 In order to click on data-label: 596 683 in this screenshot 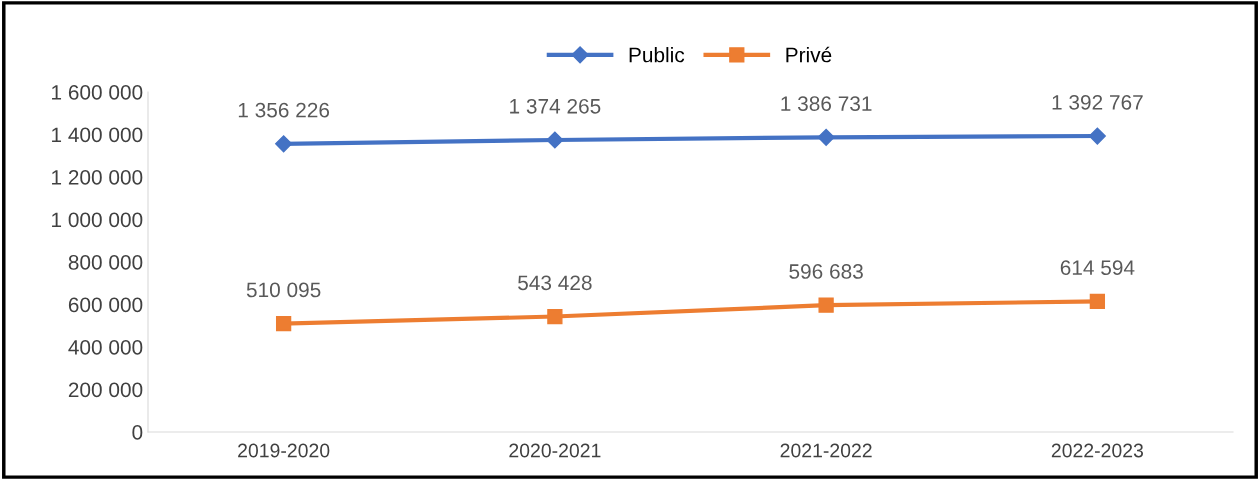, I will do `click(826, 271)`.